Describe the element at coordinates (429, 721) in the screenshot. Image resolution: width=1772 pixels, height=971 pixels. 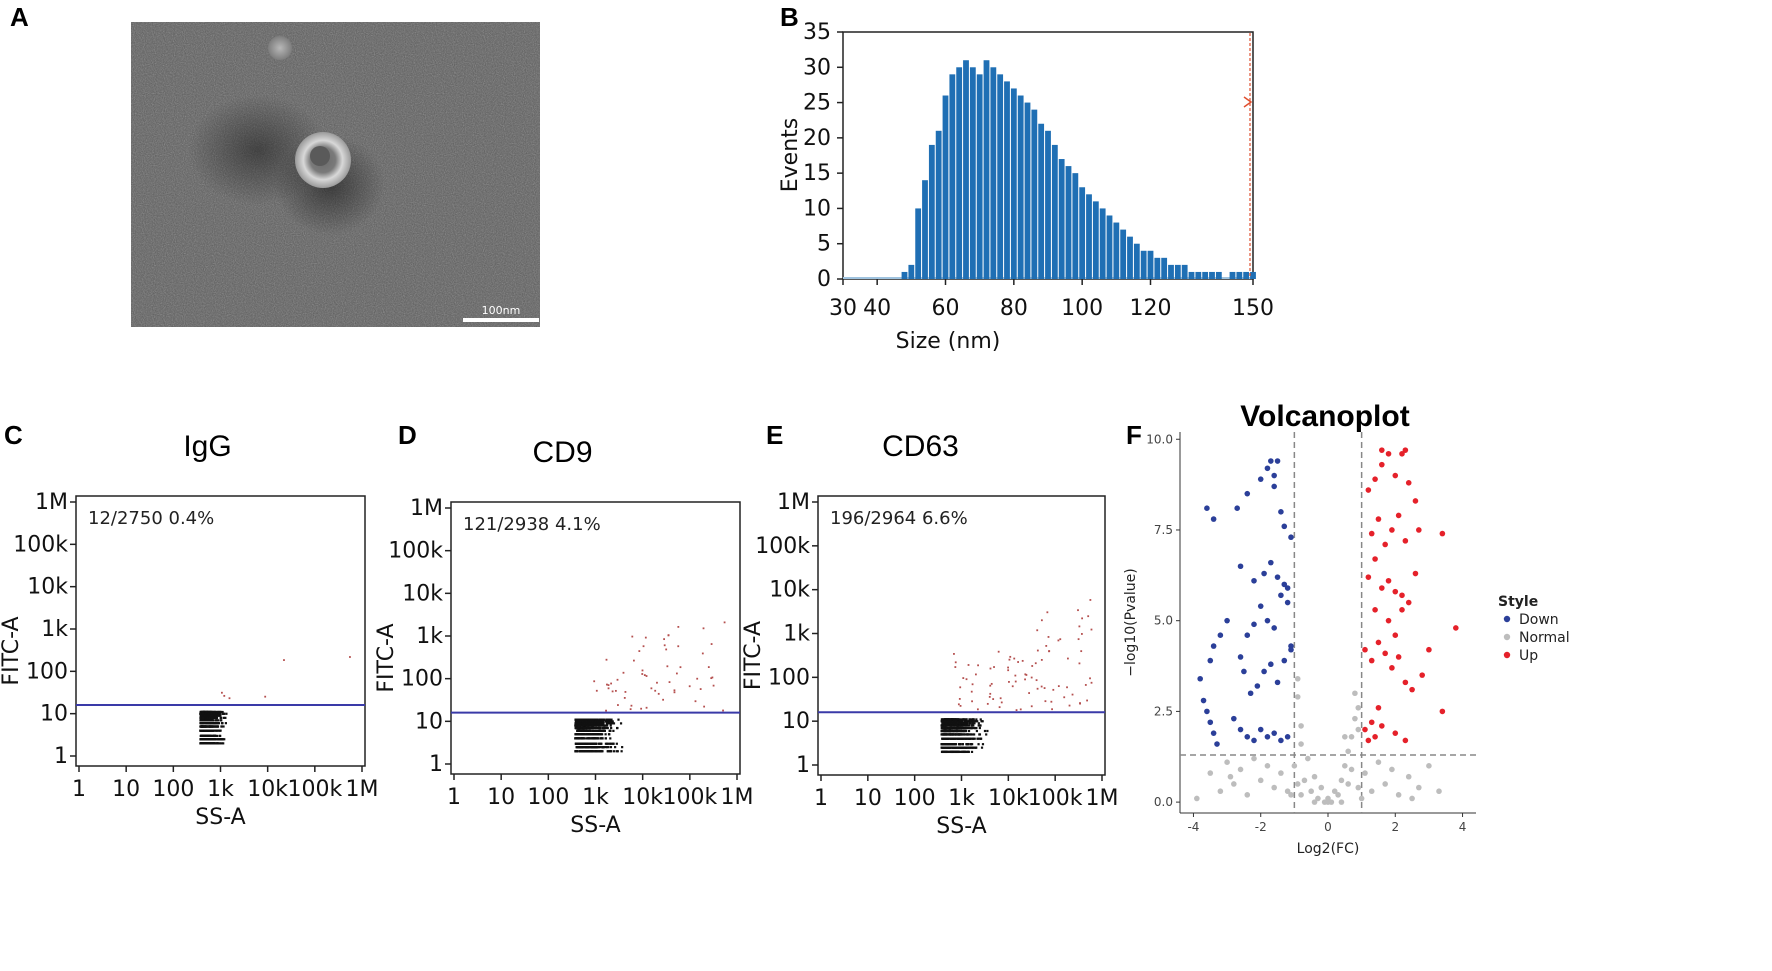
I see `y-tick-label: 10` at that location.